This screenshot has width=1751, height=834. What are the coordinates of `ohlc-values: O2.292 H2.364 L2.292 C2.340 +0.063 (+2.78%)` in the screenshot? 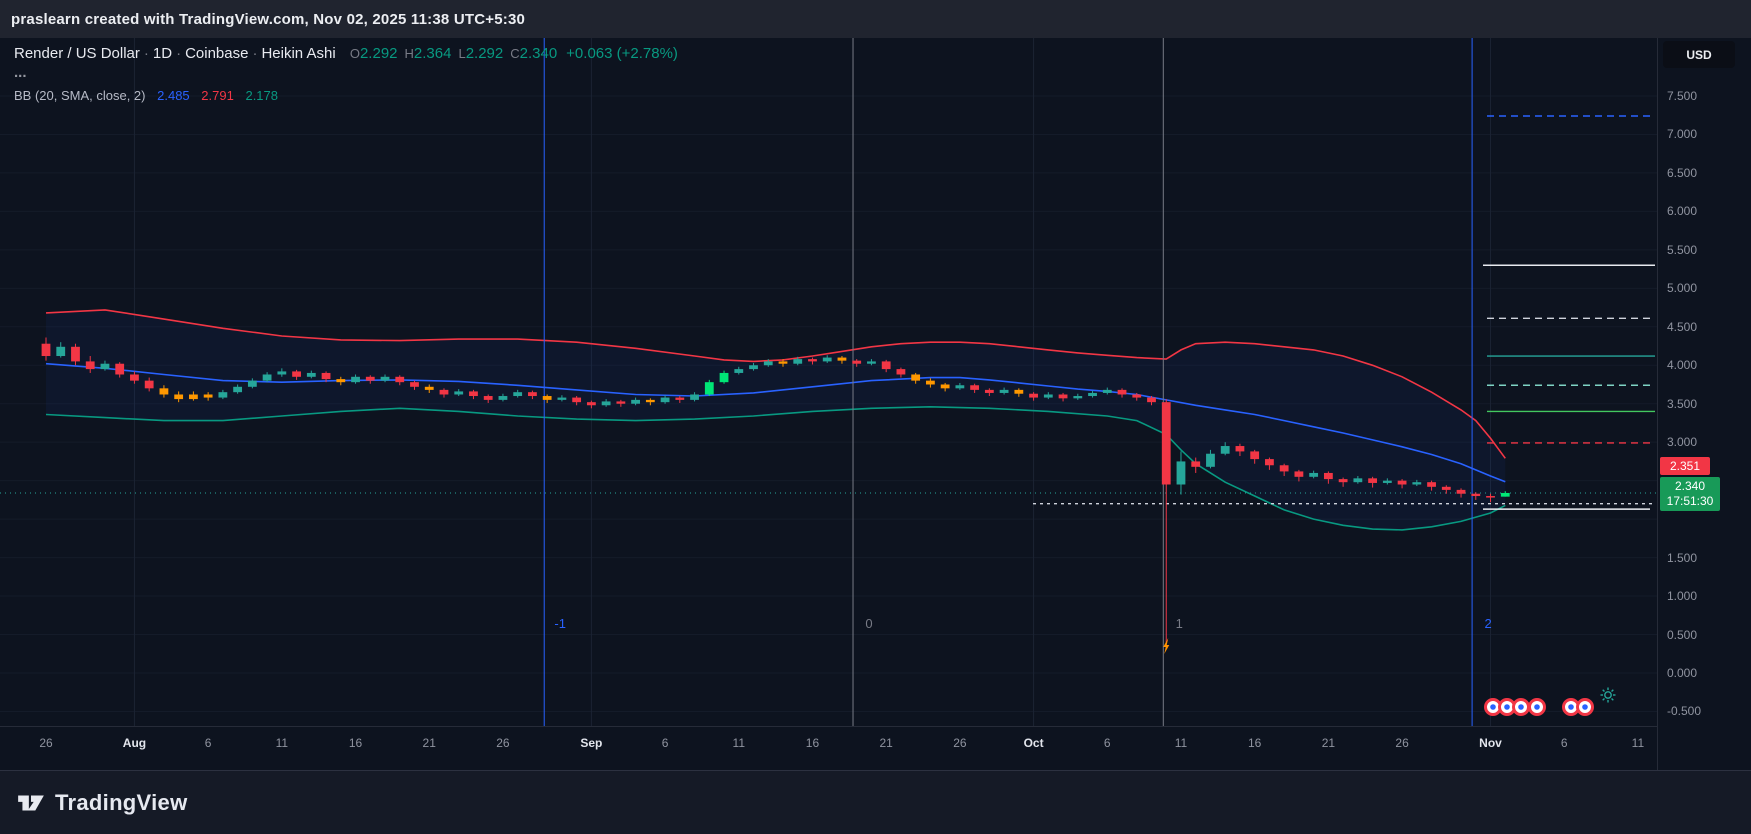 It's located at (514, 53).